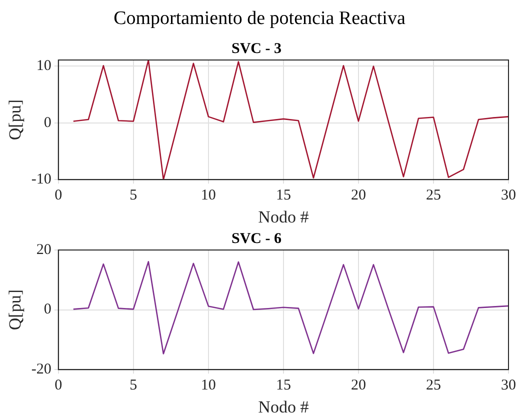  I want to click on y-tick-label: -20, so click(41, 370).